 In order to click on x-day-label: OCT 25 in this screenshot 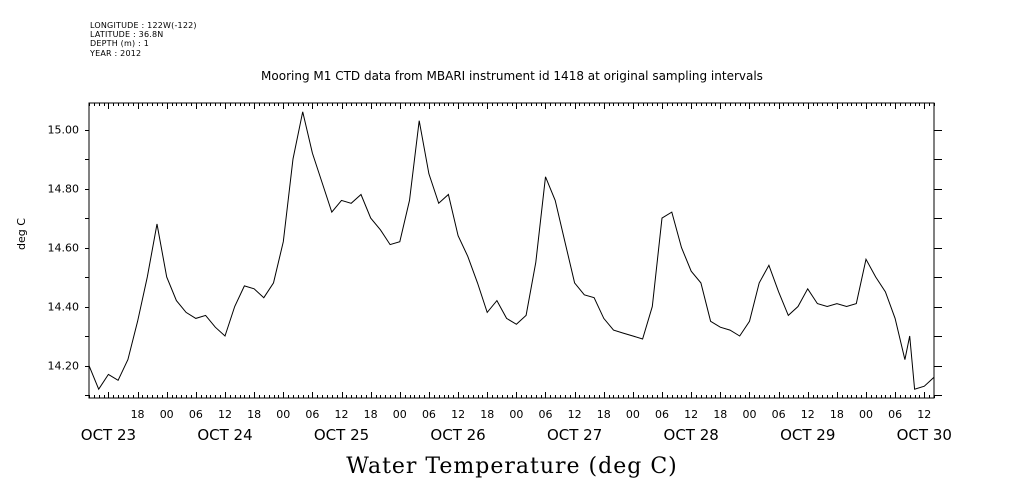, I will do `click(341, 435)`.